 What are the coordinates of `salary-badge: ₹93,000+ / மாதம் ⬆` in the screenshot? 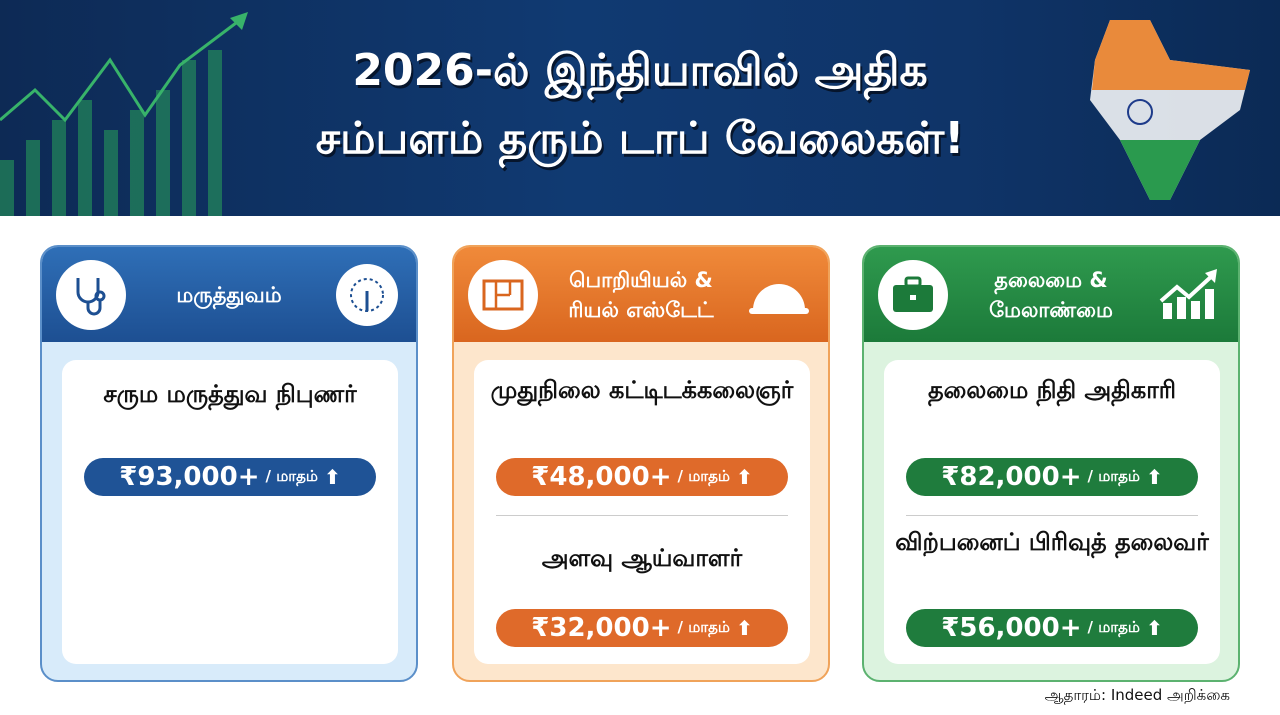 It's located at (230, 477).